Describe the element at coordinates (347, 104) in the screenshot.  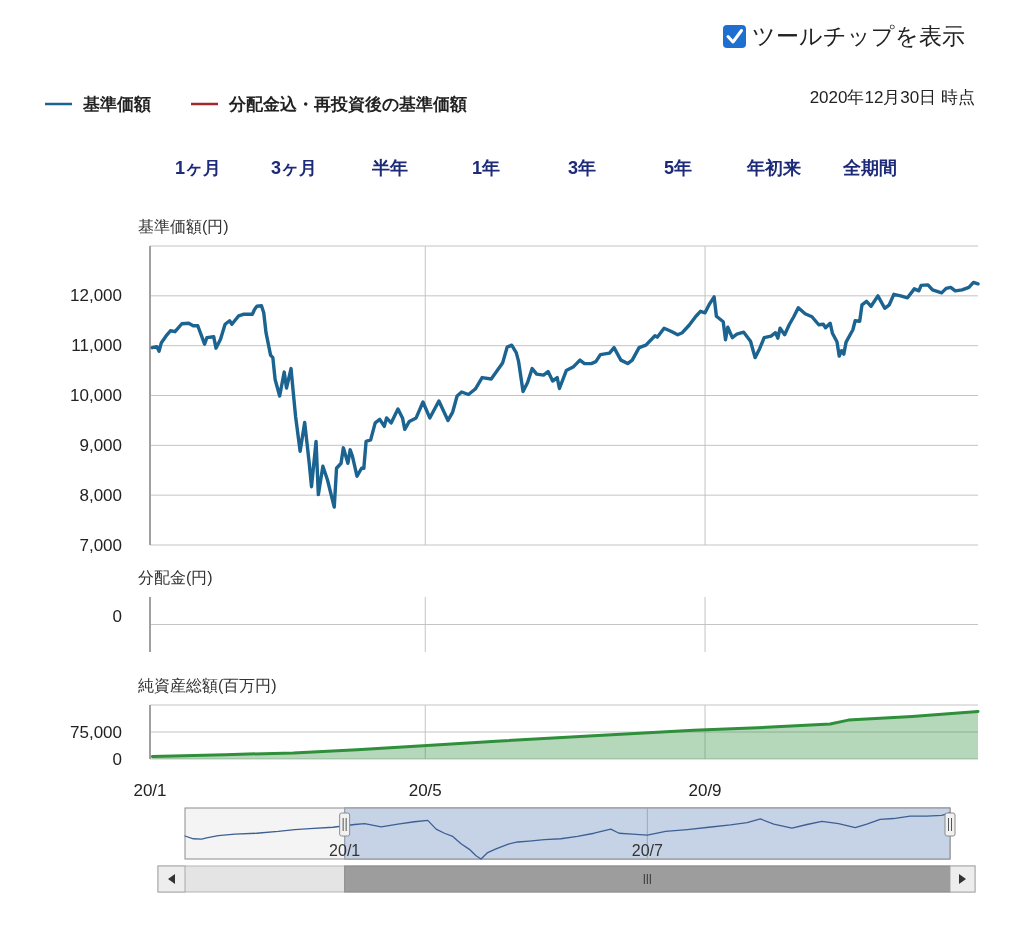
I see `legend-label: 分配金込・再投資後の基準価額` at that location.